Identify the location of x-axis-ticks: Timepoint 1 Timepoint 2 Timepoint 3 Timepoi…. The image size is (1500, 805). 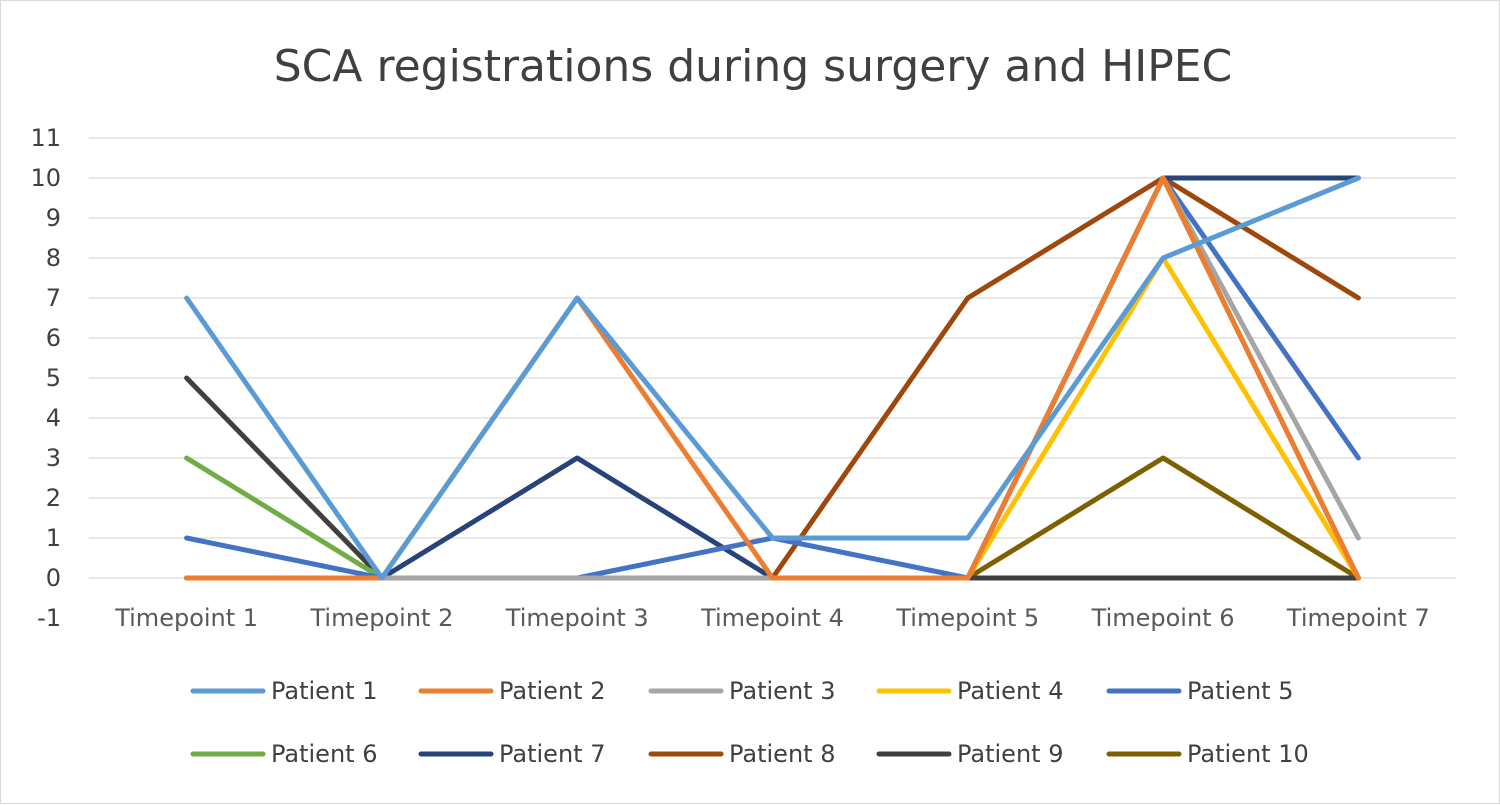
(772, 618).